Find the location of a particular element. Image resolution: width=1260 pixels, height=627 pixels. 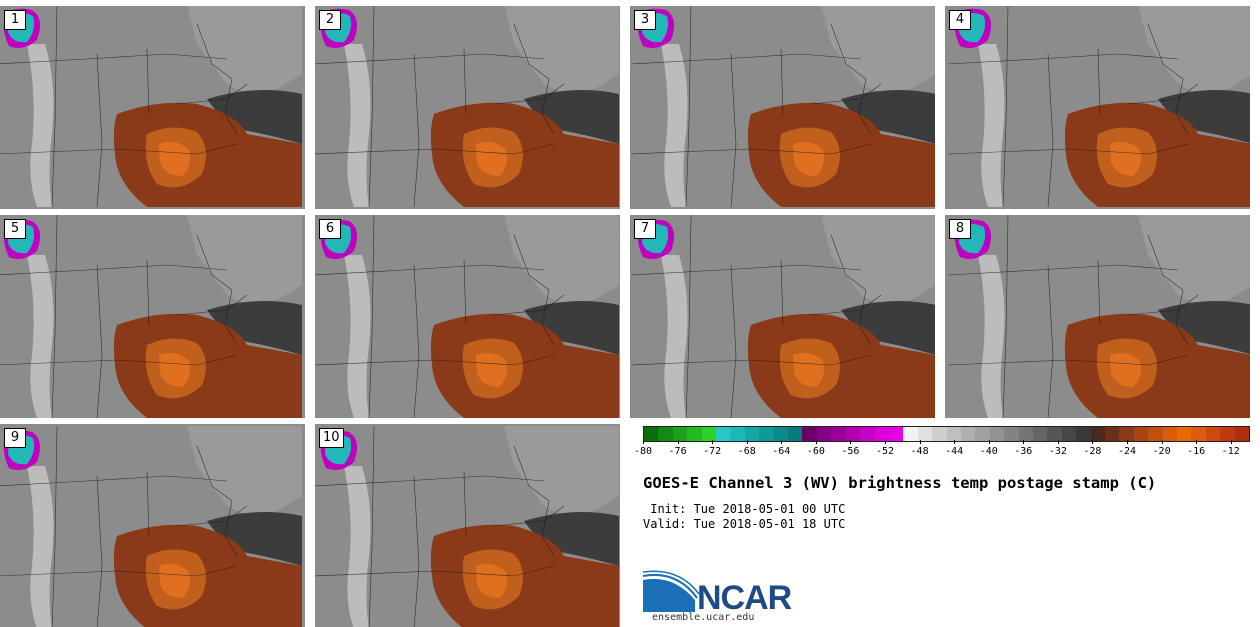

ncar-logo-icon is located at coordinates (671, 591).